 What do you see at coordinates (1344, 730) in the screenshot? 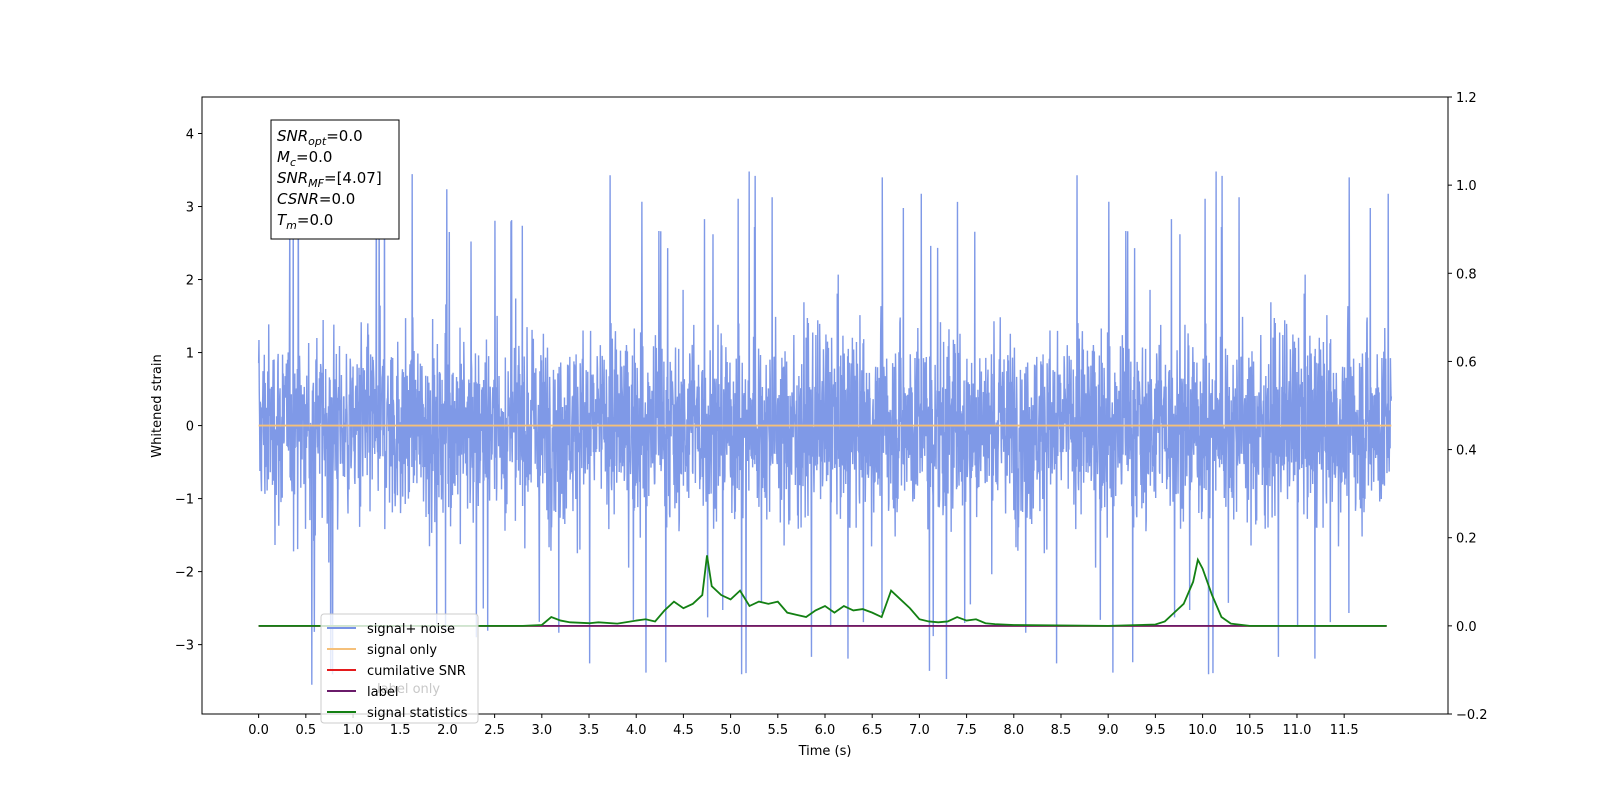
I see `x-tick-label: 11.5` at bounding box center [1344, 730].